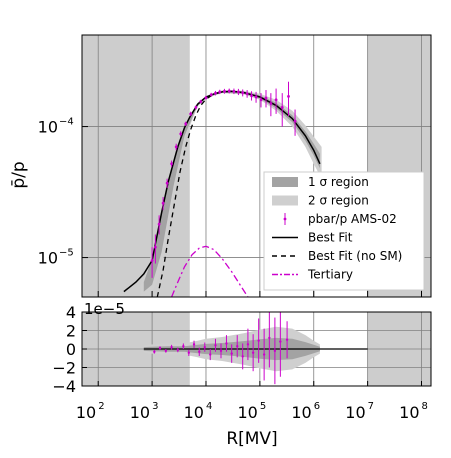  I want to click on x-tick-exponent: 6, so click(317, 406).